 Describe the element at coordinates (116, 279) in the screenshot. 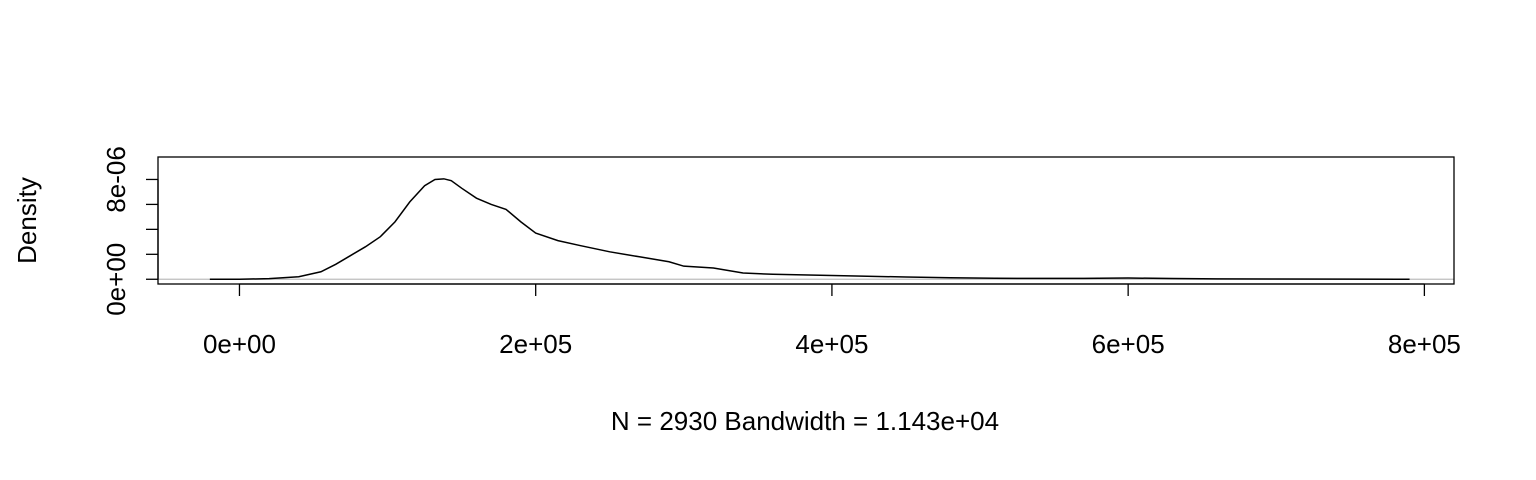

I see `y-tick-label: 0e+00` at that location.